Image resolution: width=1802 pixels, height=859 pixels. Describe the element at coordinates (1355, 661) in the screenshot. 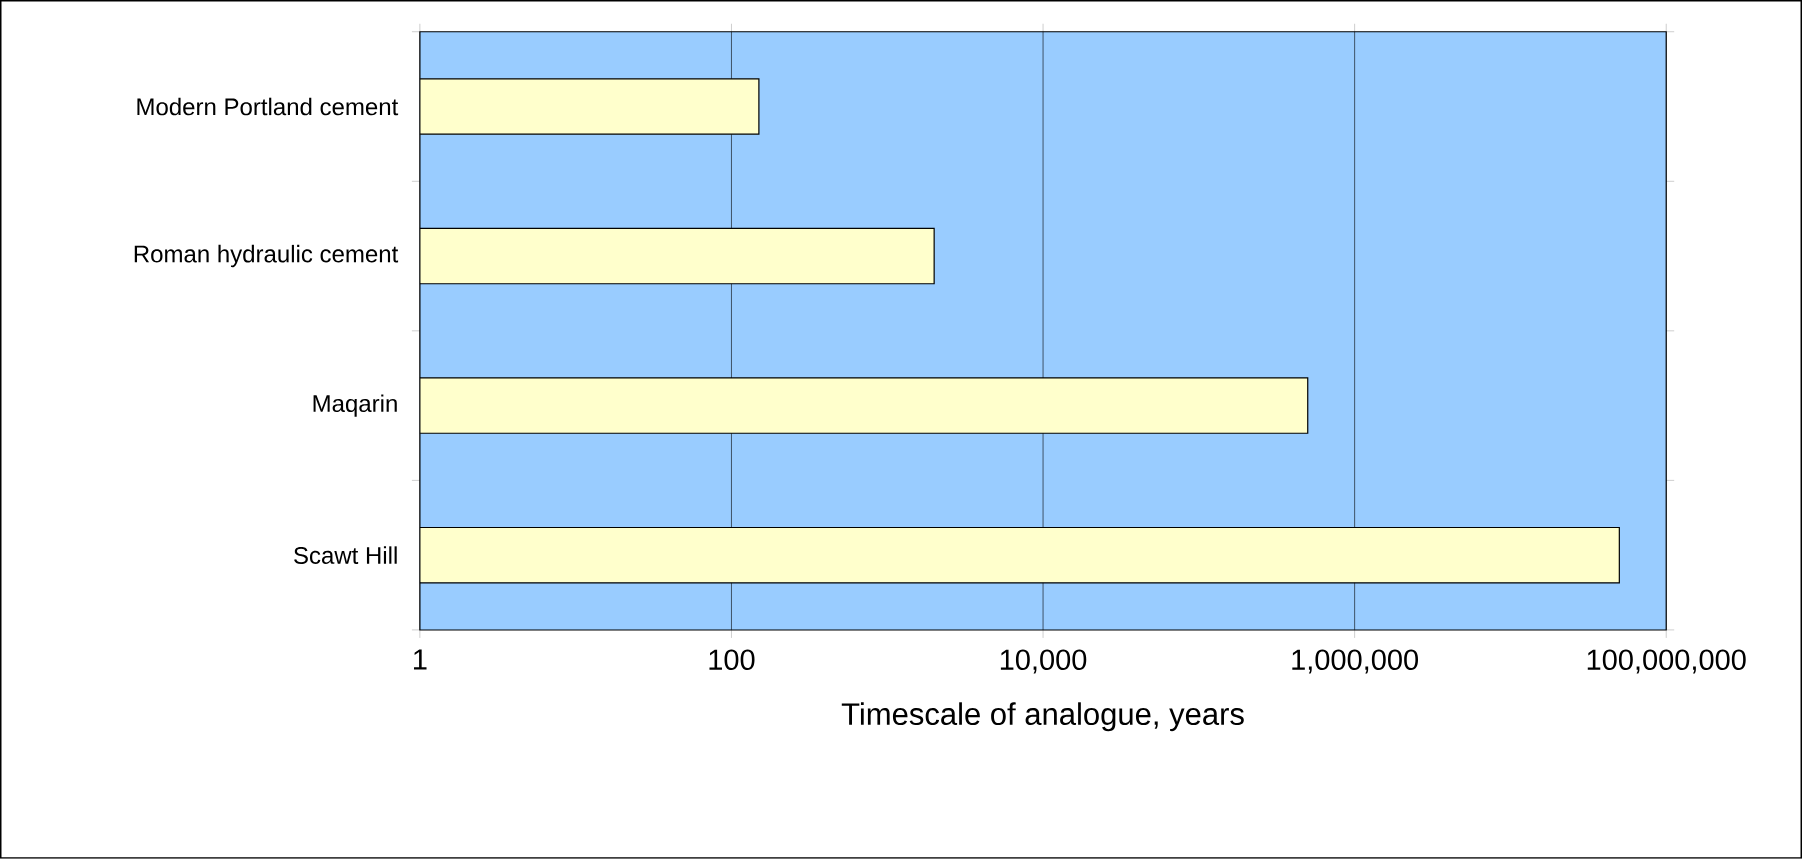

I see `x-tick-label: 1,000,000` at that location.